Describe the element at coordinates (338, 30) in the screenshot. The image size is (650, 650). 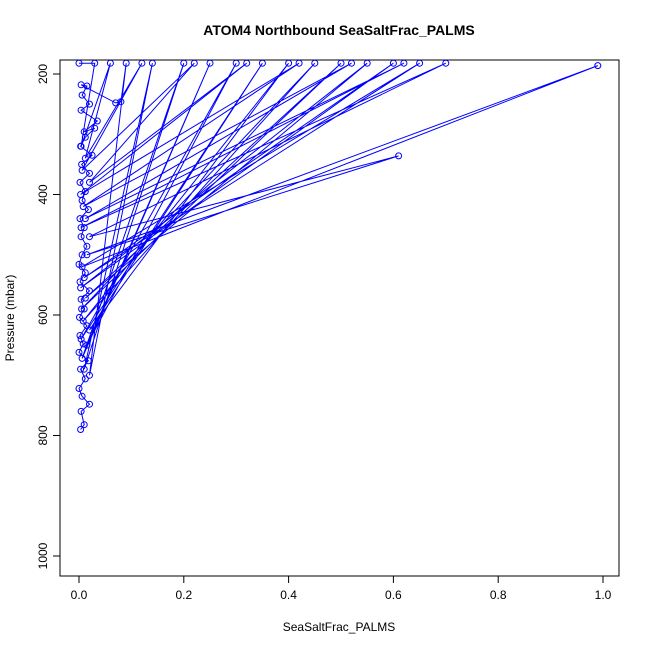
I see `chart-title: ATOM4 Northbound SeaSaltFrac_PALMS` at that location.